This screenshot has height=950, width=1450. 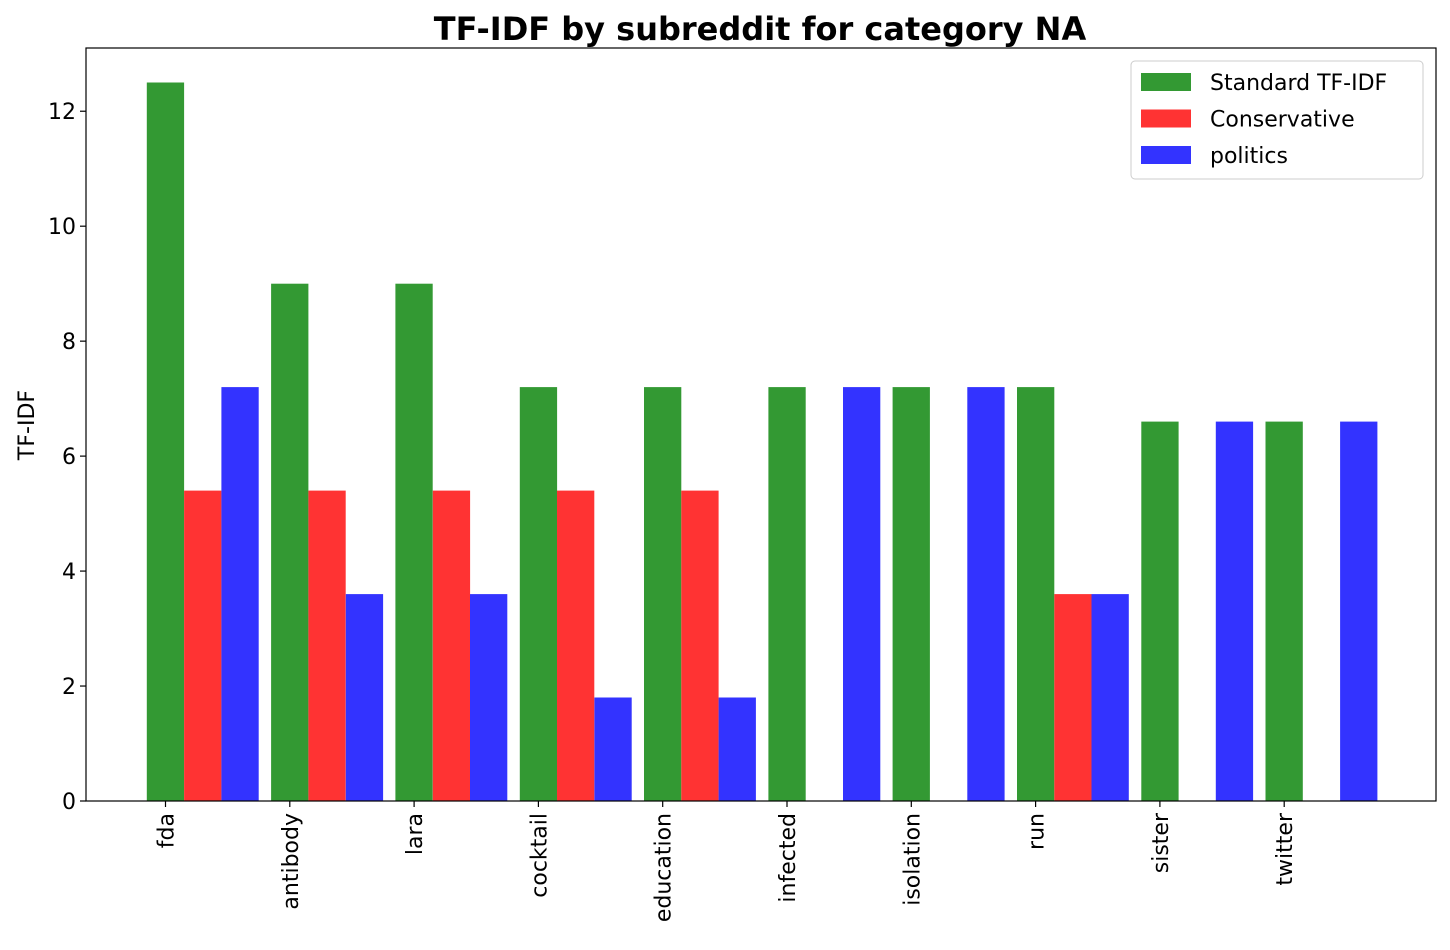 I want to click on legend-label: Standard TF-IDF, so click(x=1298, y=83).